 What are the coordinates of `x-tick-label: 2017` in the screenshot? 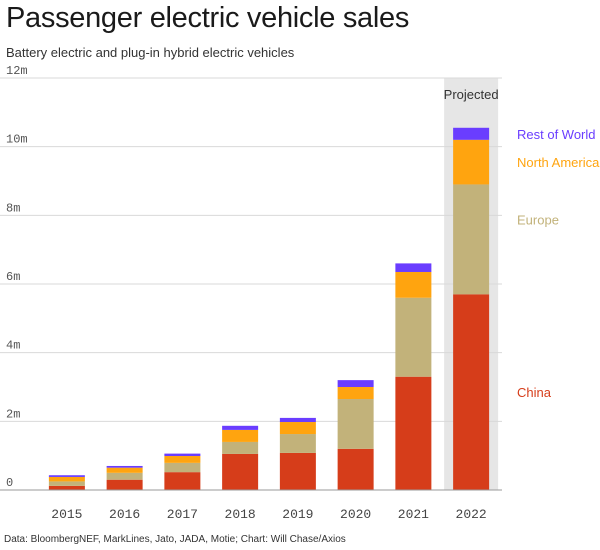 It's located at (182, 514).